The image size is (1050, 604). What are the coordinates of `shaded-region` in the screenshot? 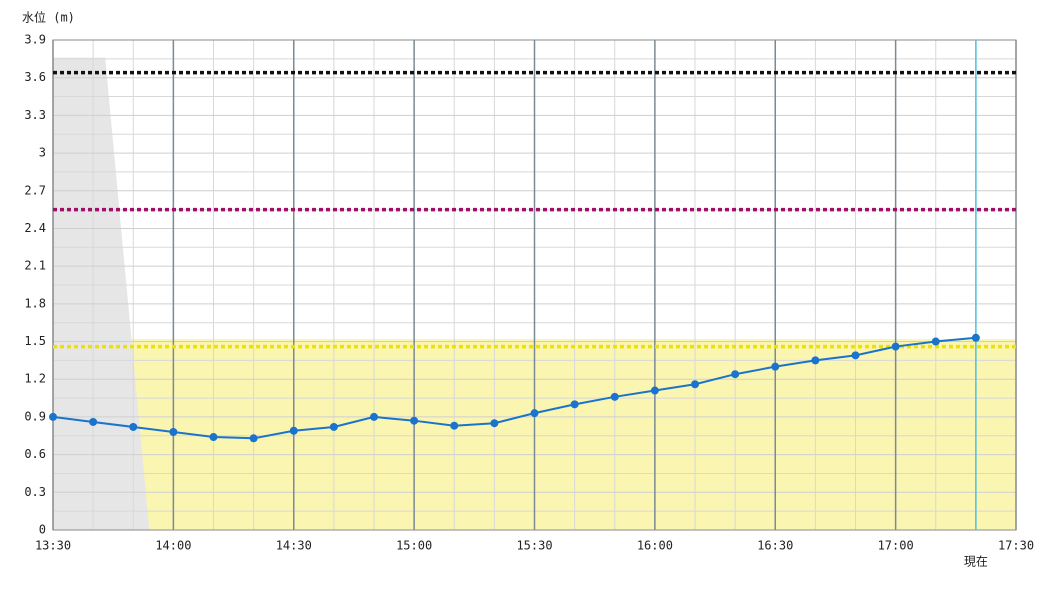 It's located at (101, 293).